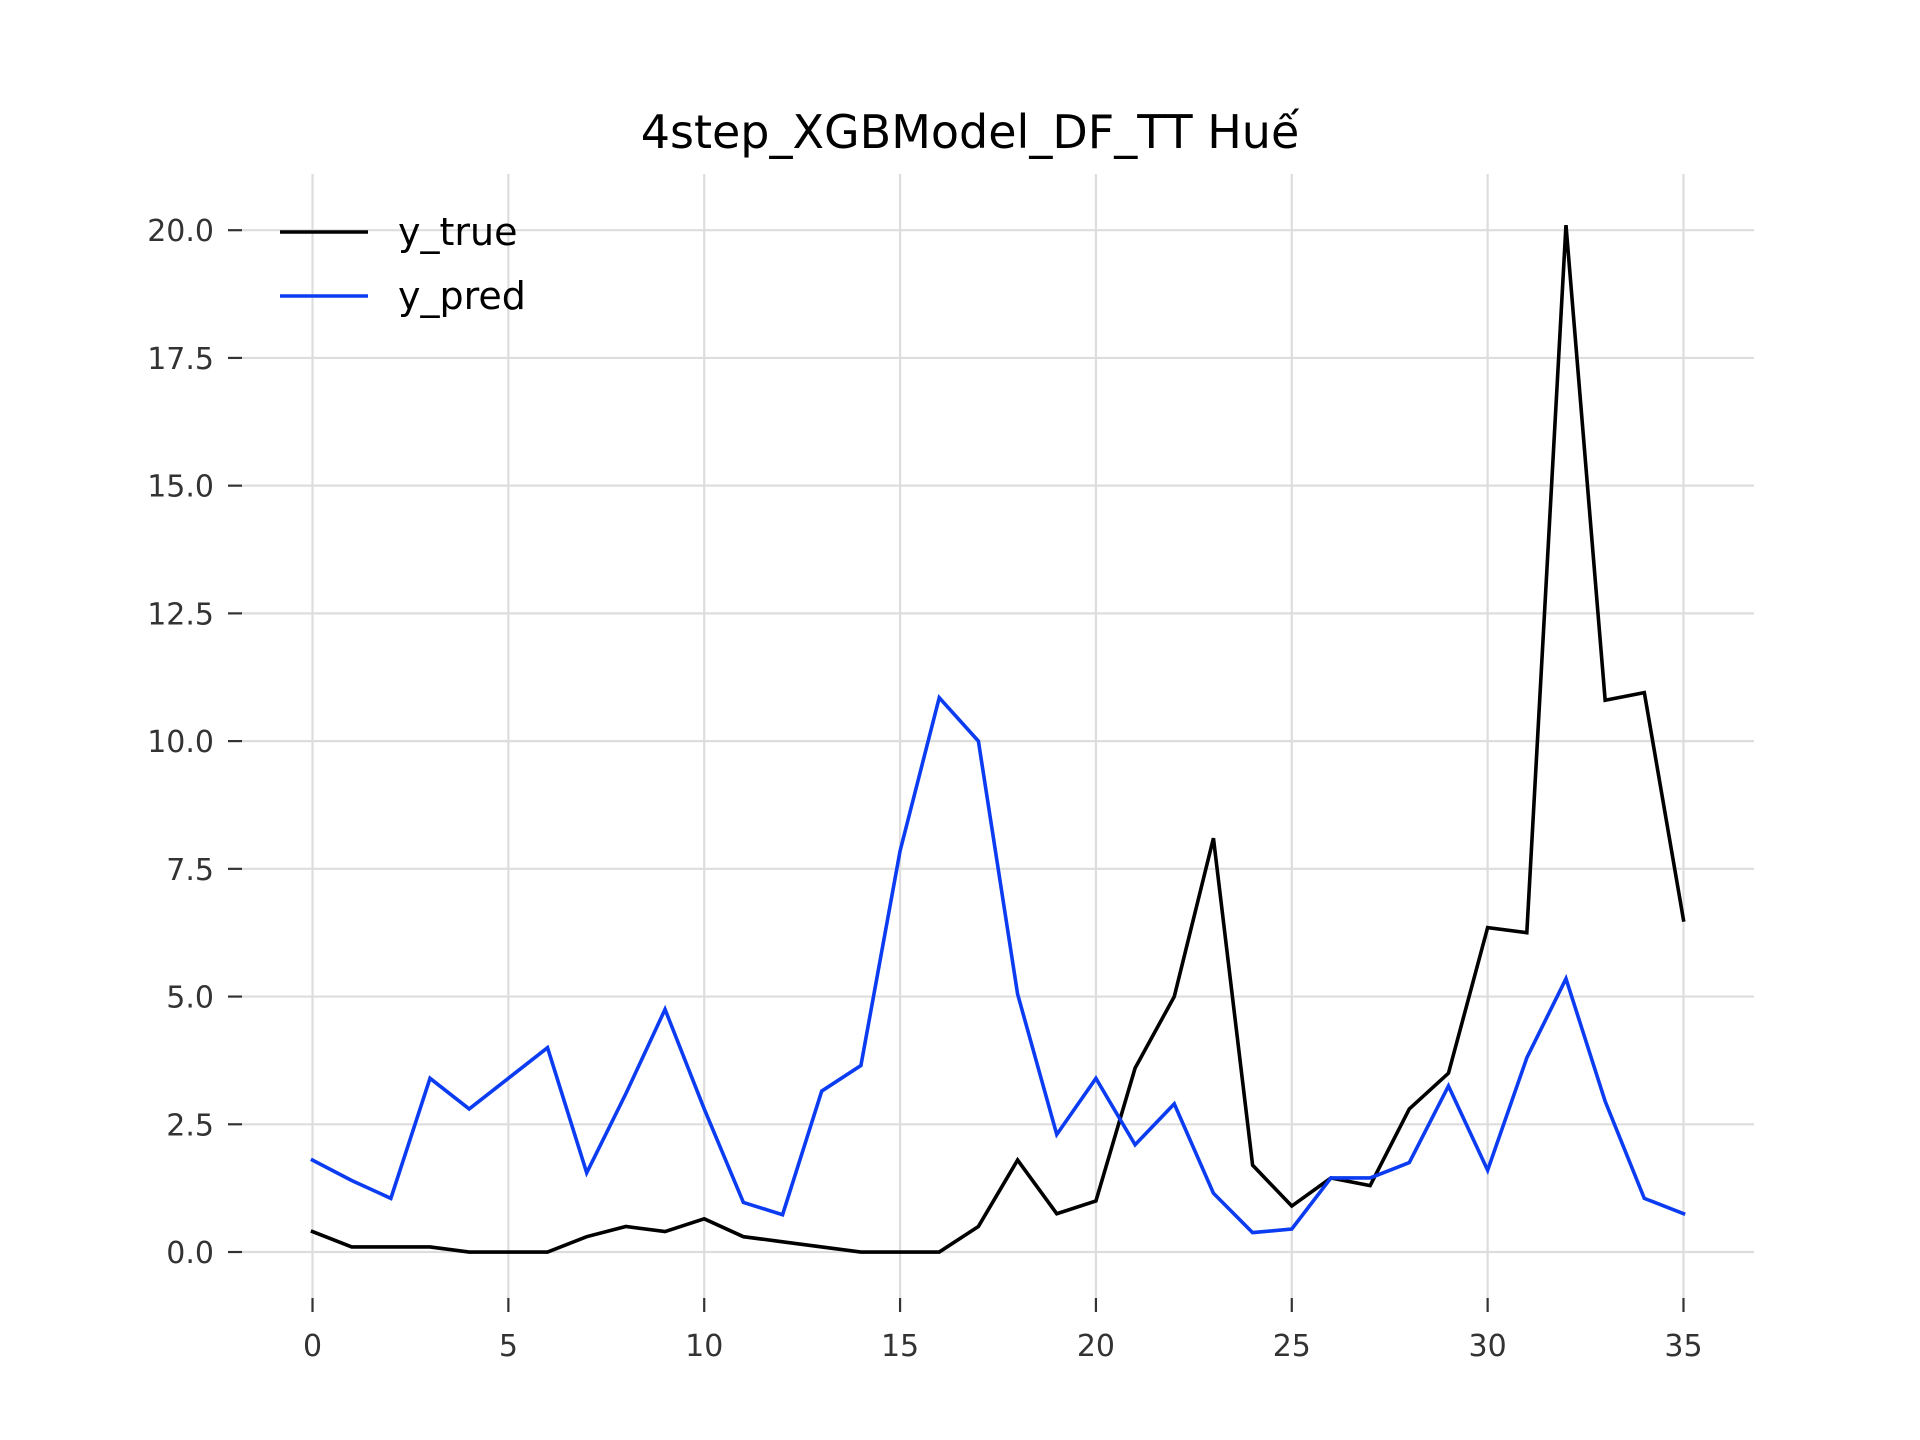  What do you see at coordinates (180, 742) in the screenshot?
I see `y-tick-label: 10.0` at bounding box center [180, 742].